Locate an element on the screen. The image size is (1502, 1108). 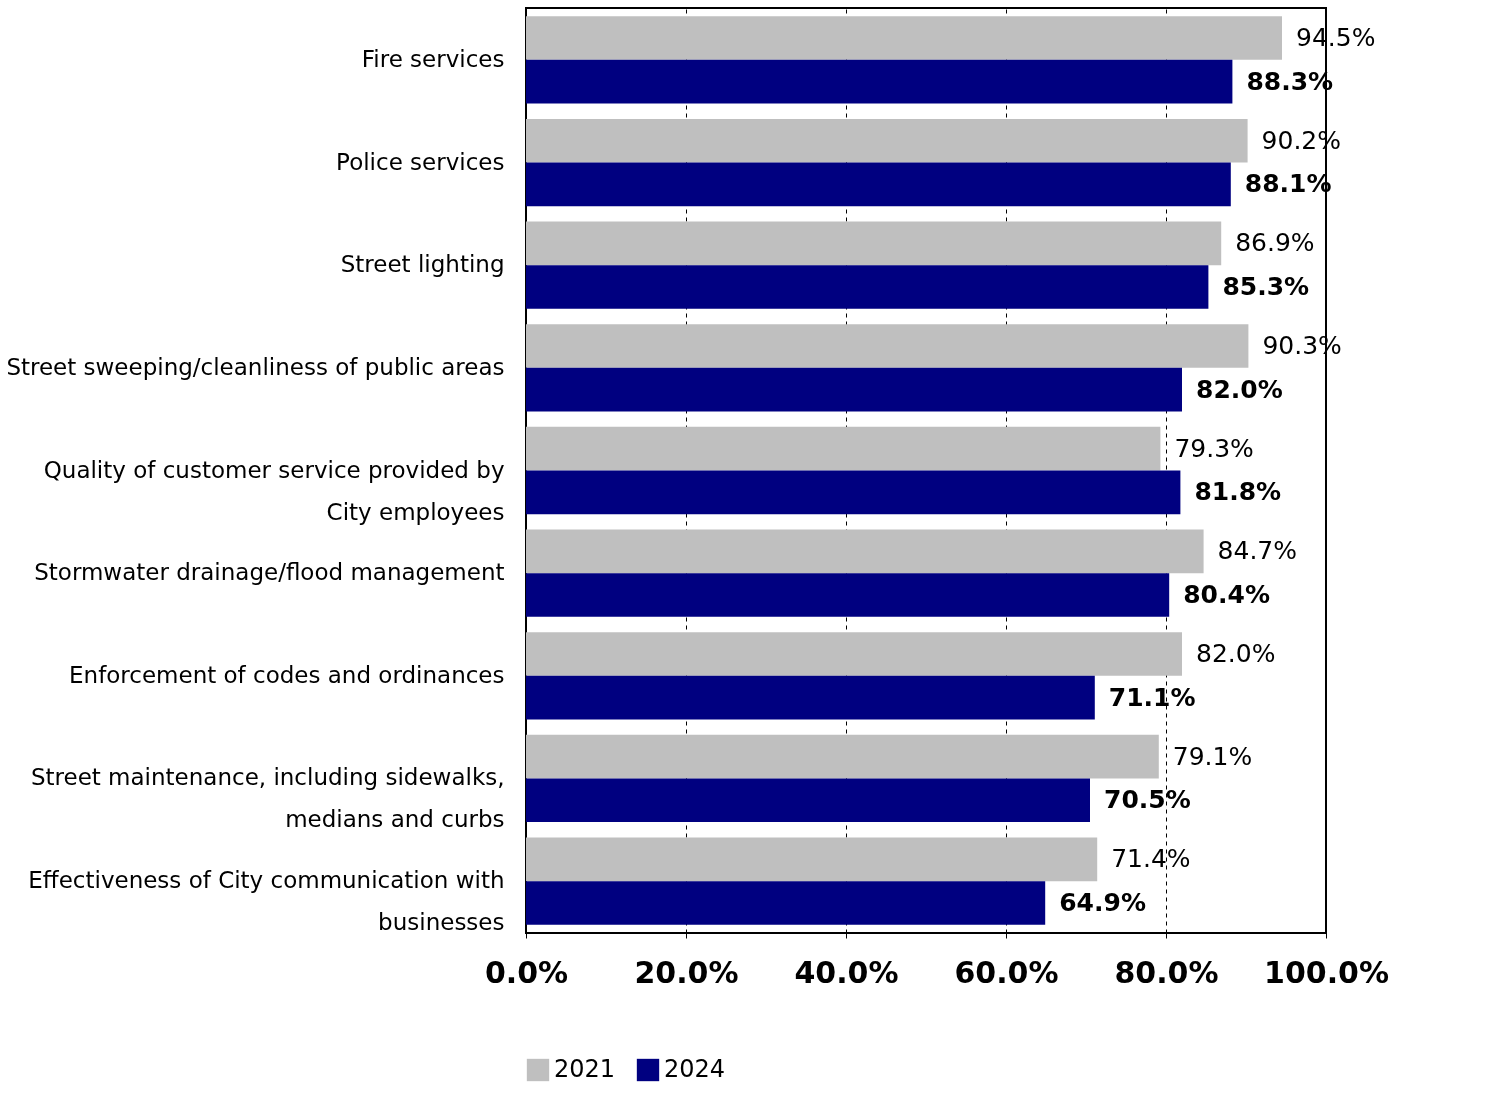
text: 80.4% is located at coordinates (1226, 594).